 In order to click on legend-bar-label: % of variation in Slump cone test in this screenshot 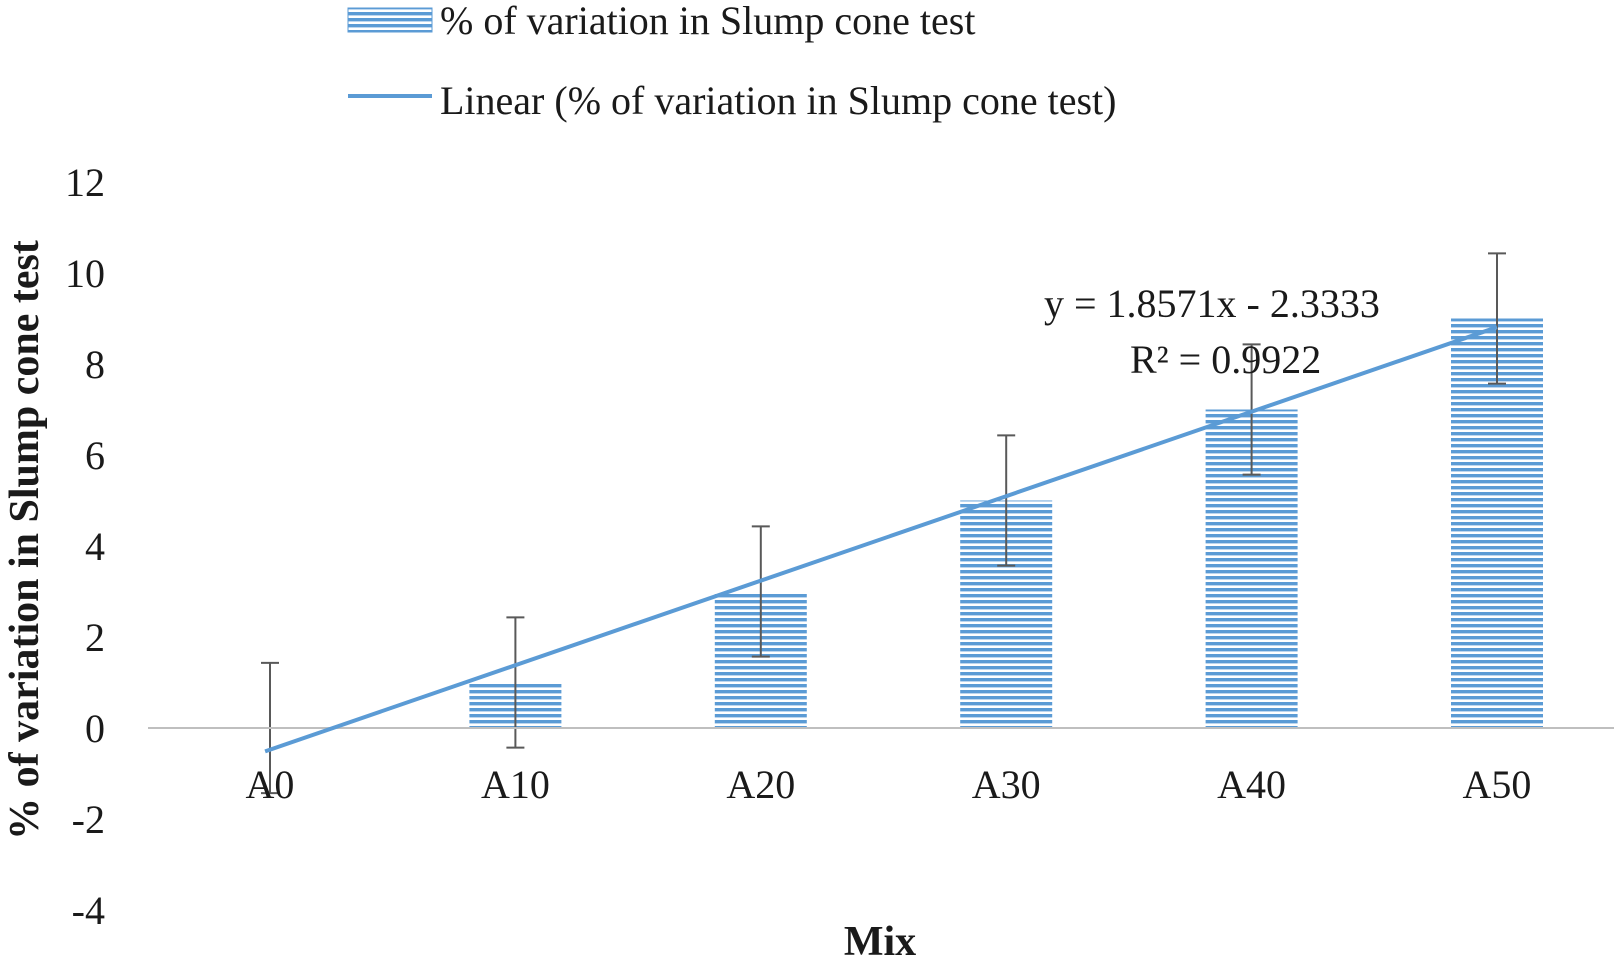, I will do `click(707, 21)`.